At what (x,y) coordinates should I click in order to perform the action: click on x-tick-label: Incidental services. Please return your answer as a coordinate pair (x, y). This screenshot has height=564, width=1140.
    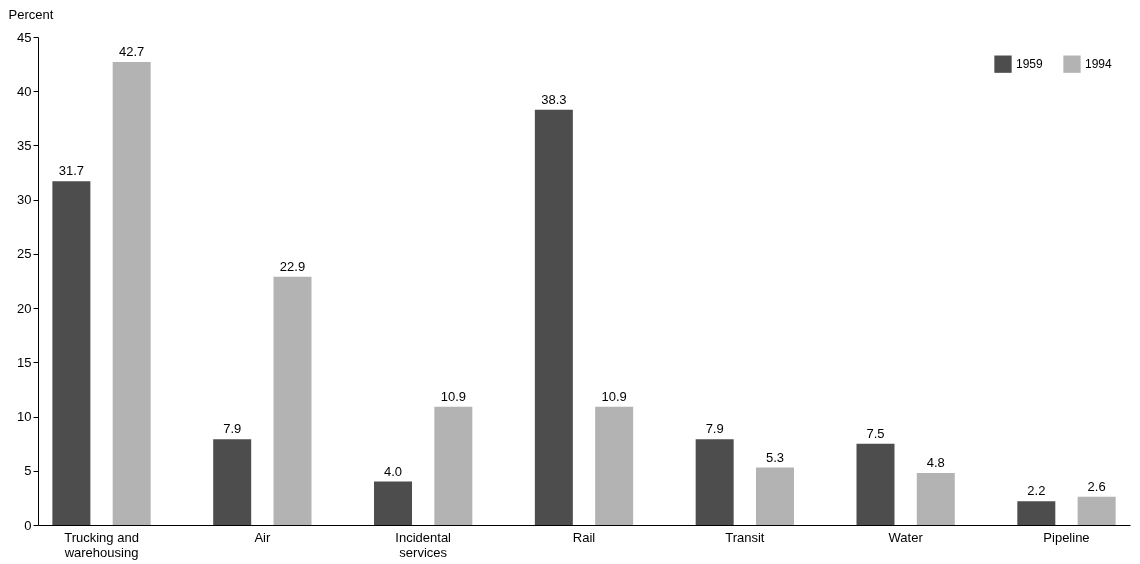
    Looking at the image, I should click on (423, 544).